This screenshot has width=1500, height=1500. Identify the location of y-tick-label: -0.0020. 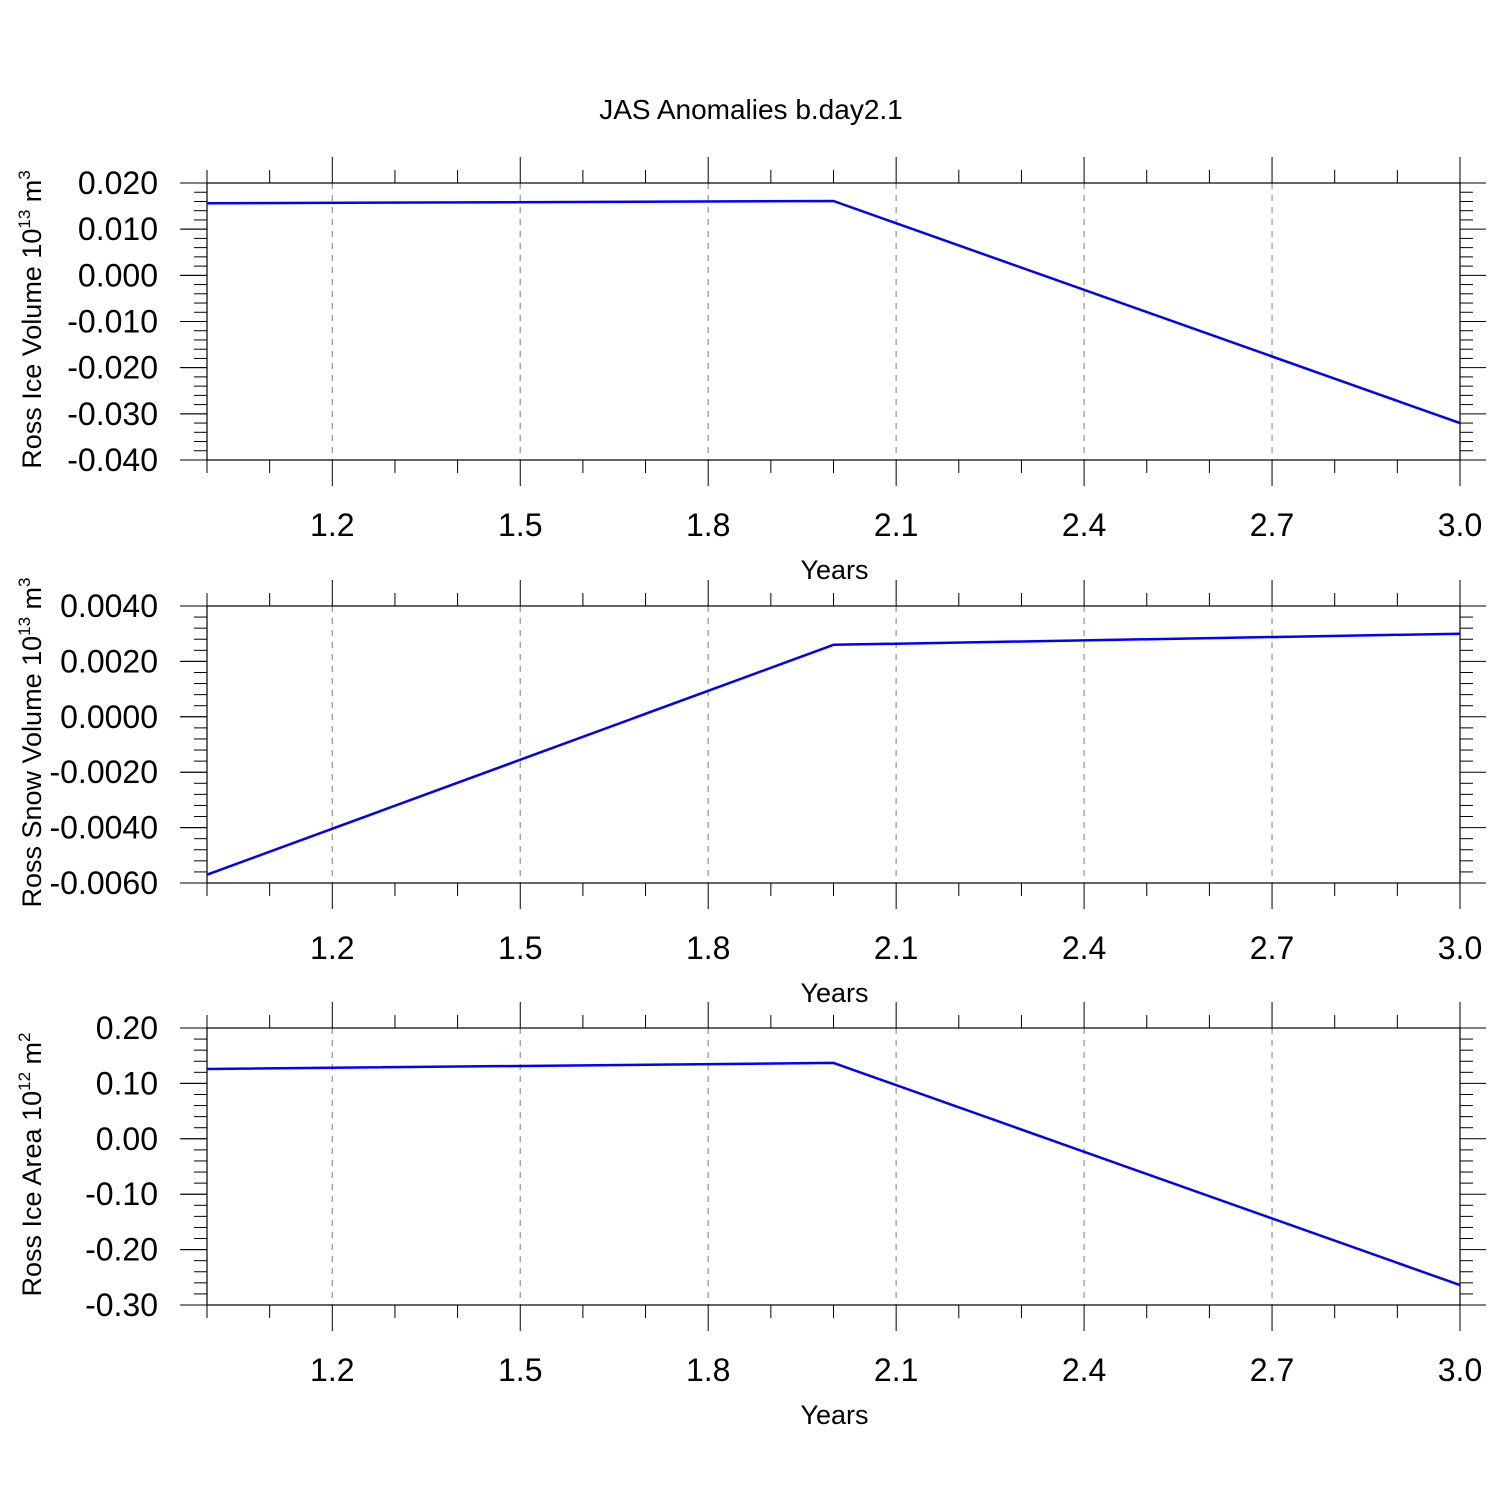
(103, 772).